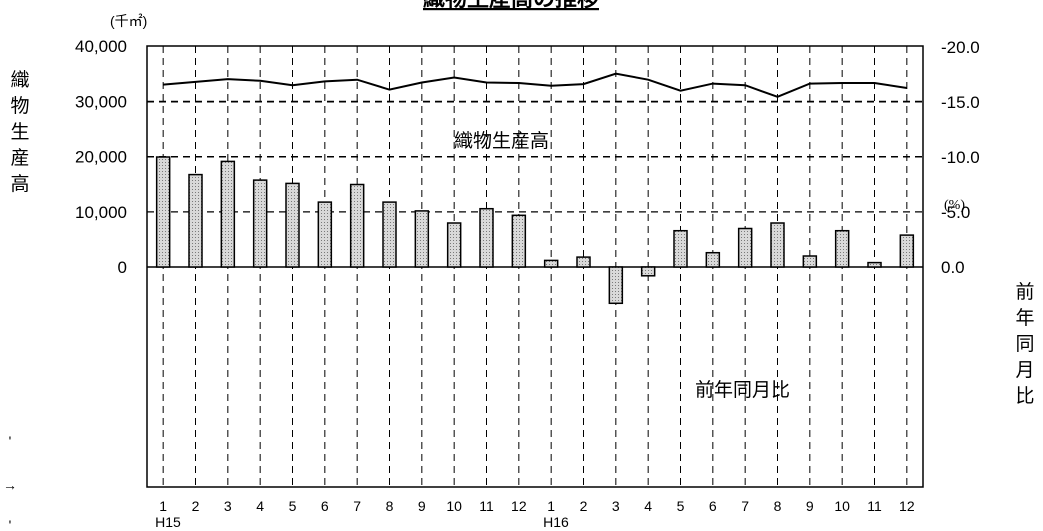  I want to click on right-tick-label: -5.0, so click(955, 212).